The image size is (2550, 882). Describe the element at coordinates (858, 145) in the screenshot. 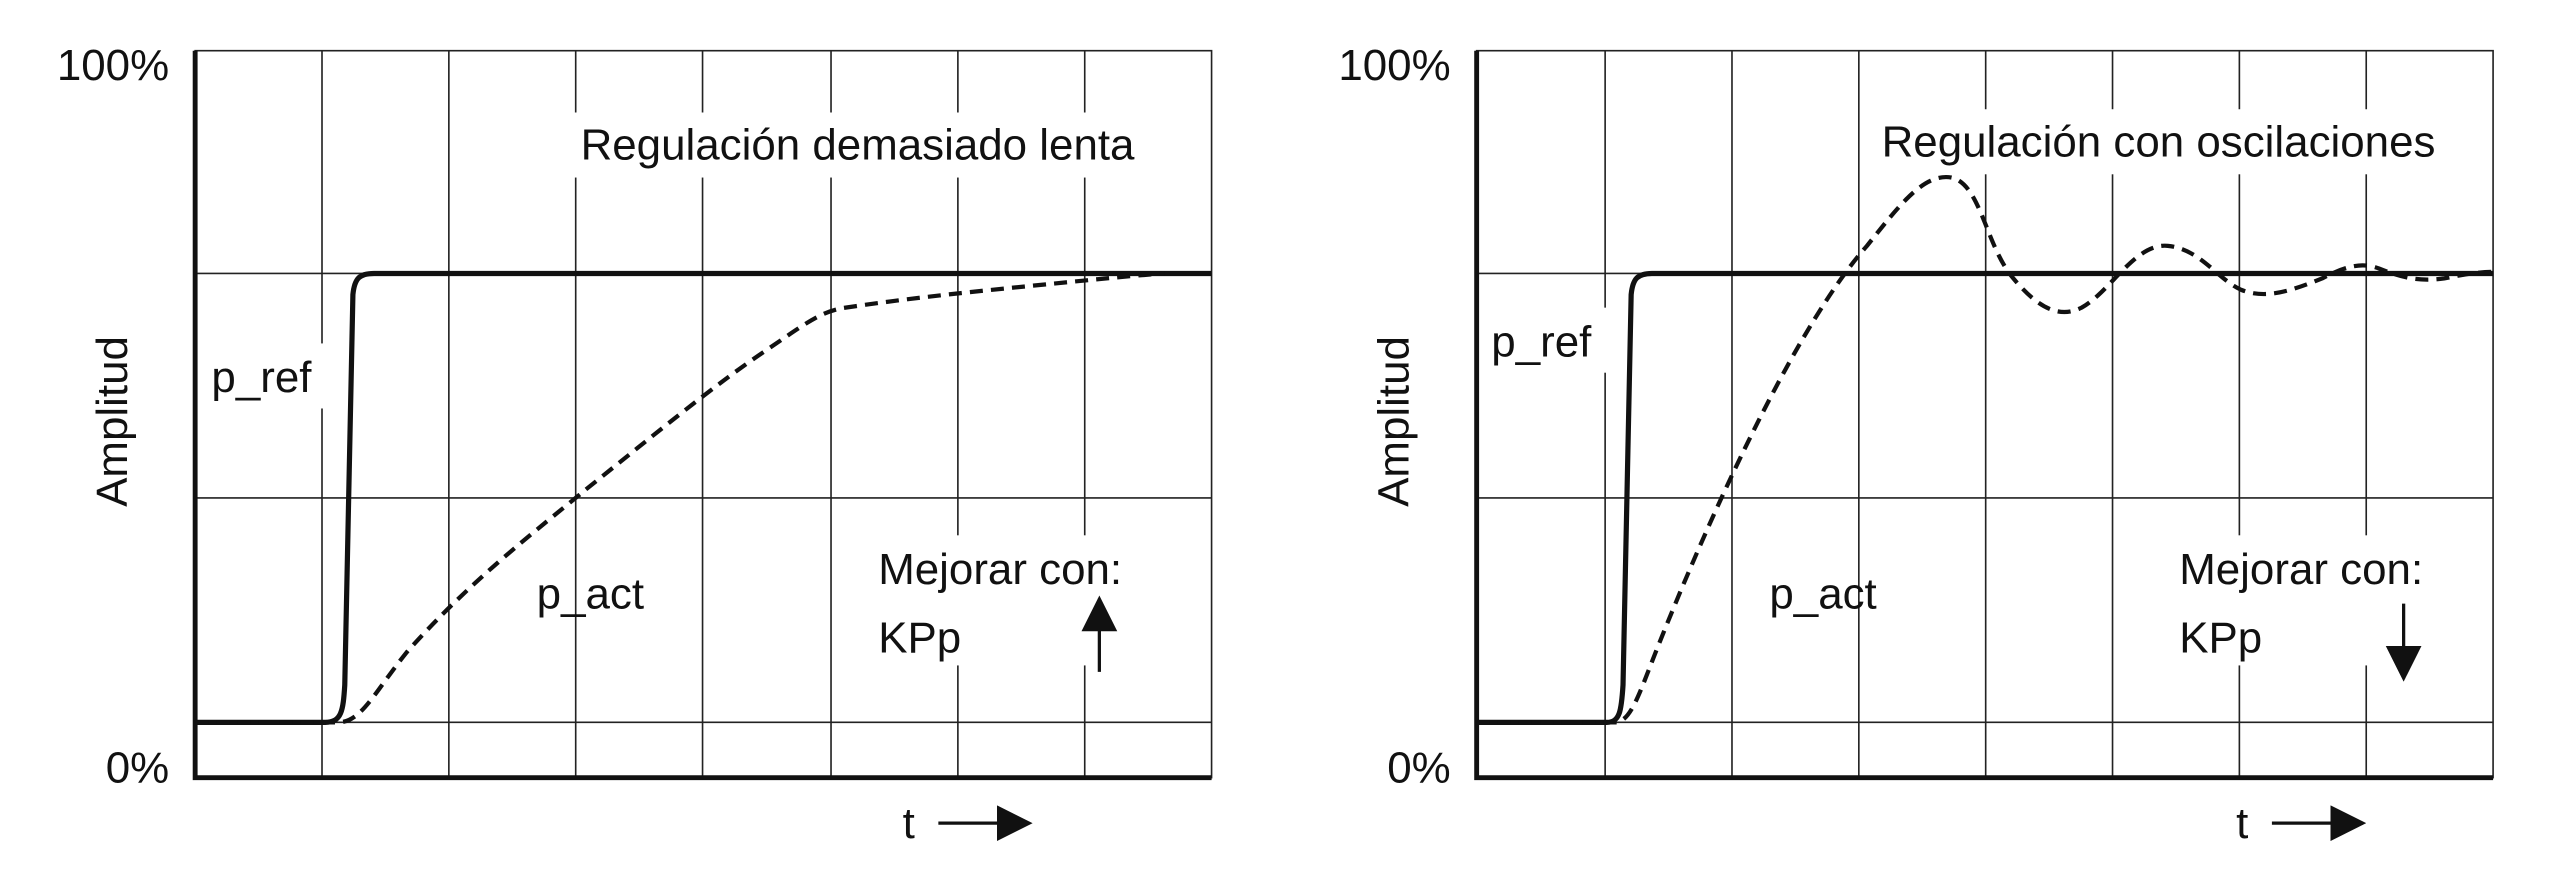

I see `panel-title: Regulación demasiado lenta` at that location.